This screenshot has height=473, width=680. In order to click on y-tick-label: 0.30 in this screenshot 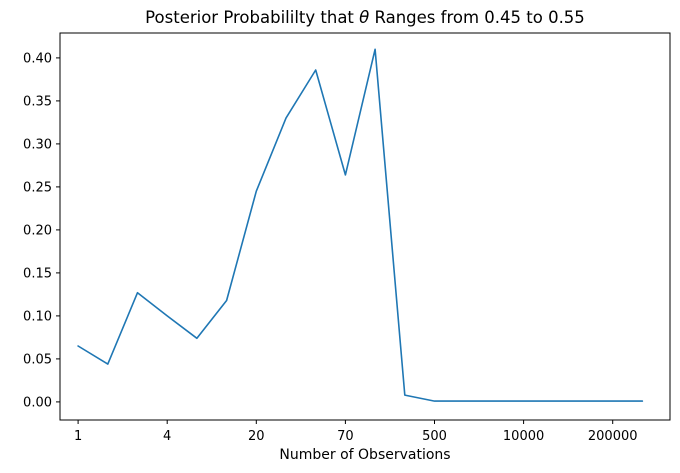, I will do `click(37, 144)`.